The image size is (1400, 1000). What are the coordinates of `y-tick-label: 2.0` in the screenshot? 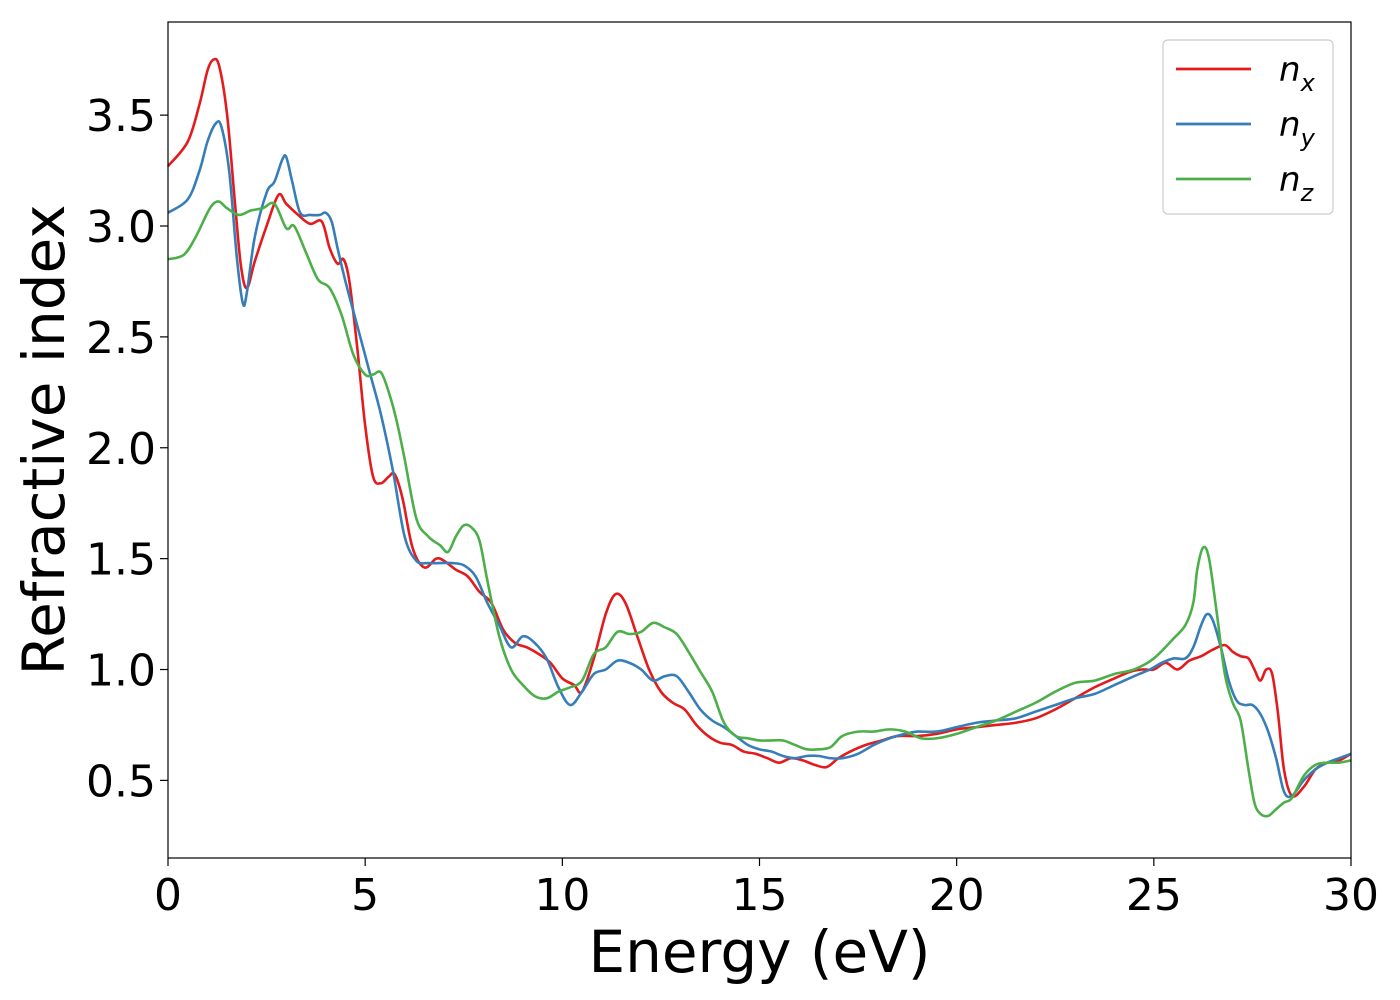 It's located at (121, 449).